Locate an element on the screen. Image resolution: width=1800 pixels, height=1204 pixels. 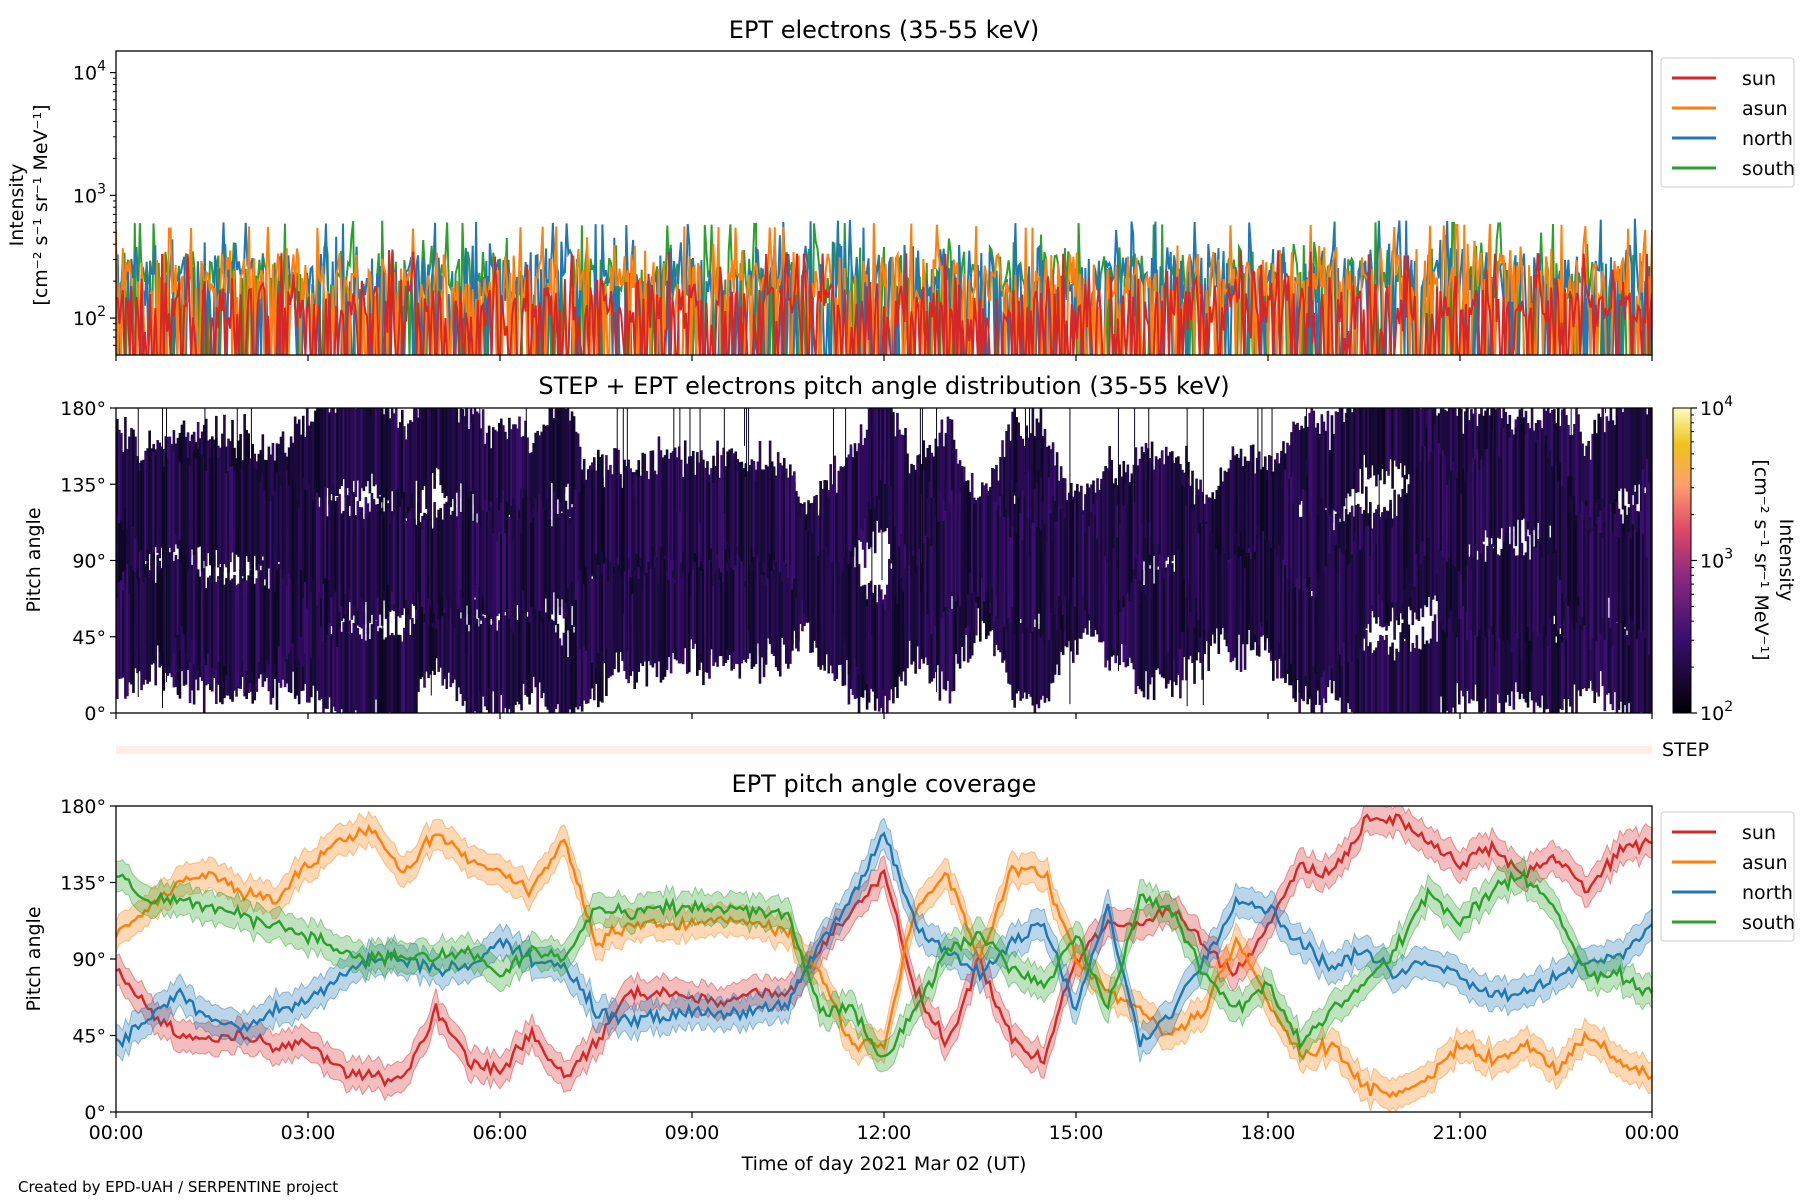
colorbar-gradient is located at coordinates (1682, 560).